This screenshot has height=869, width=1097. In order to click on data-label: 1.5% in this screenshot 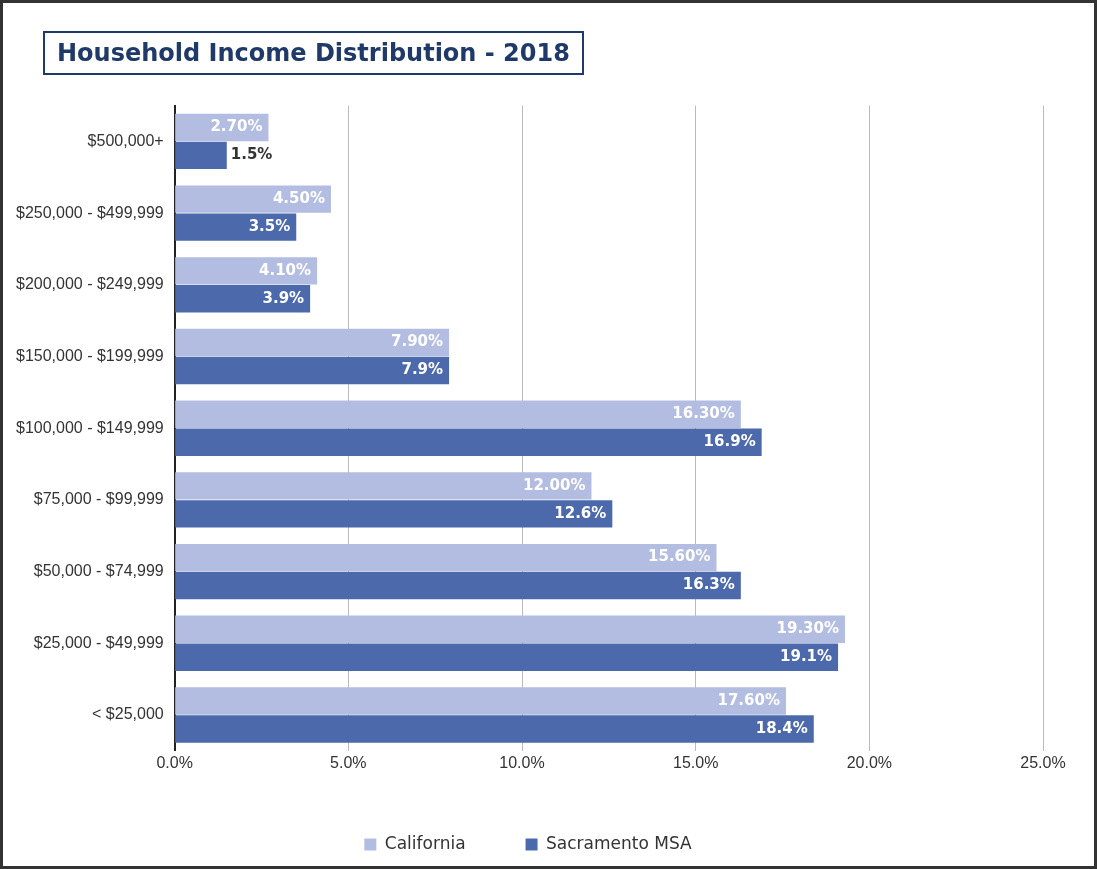, I will do `click(251, 154)`.